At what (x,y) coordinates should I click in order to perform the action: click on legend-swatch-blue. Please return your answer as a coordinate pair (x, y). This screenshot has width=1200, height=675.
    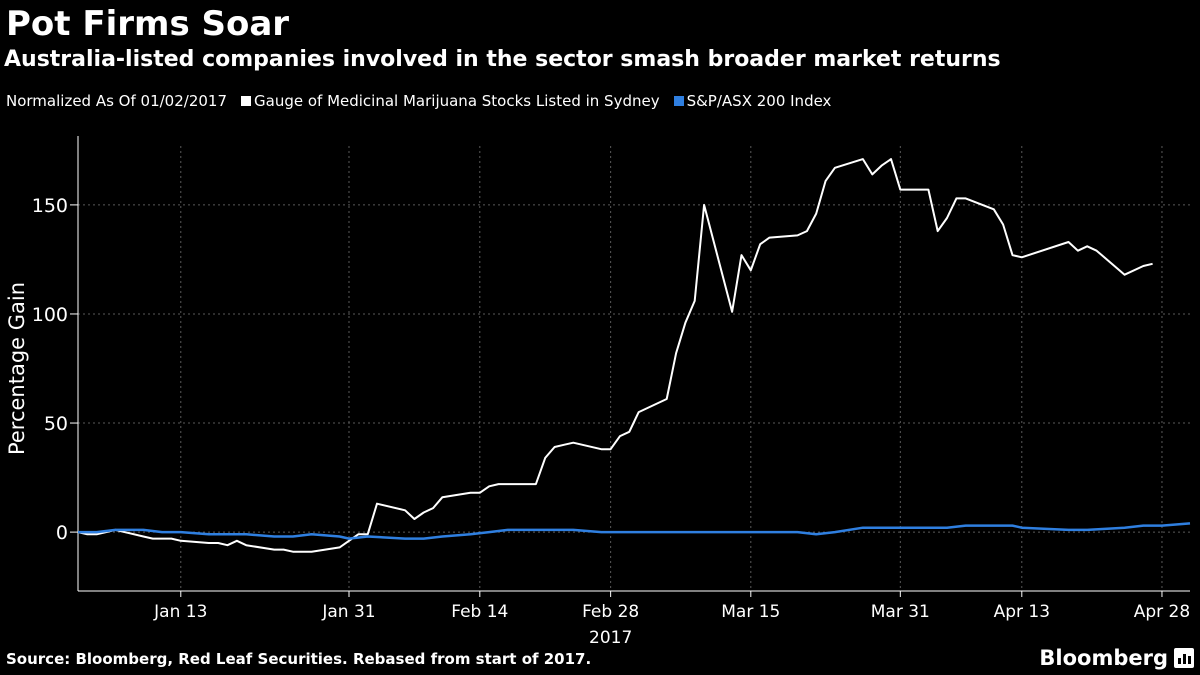
    Looking at the image, I should click on (678, 101).